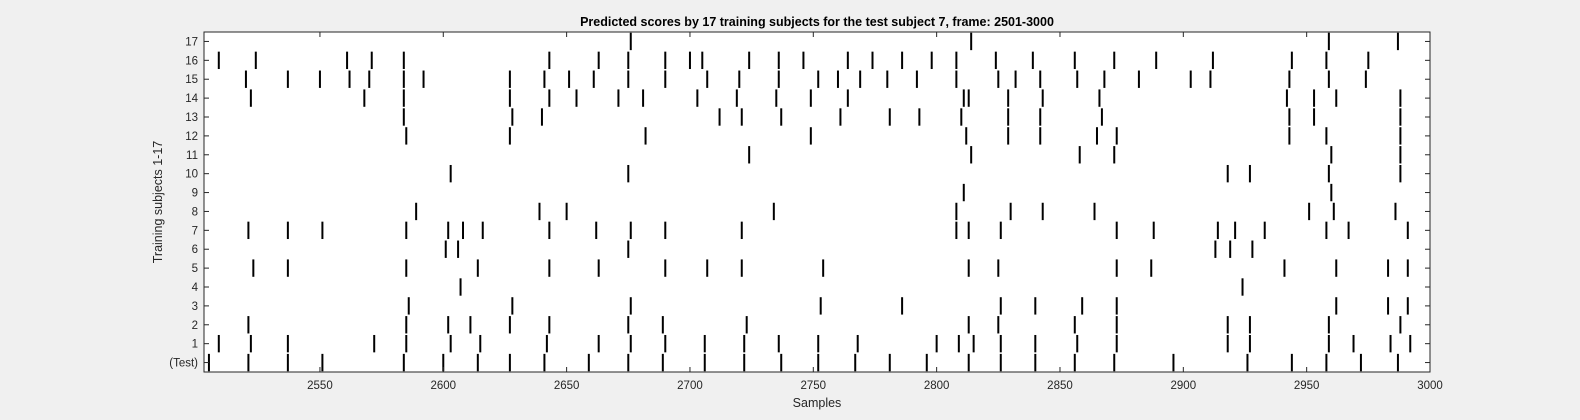  What do you see at coordinates (191, 175) in the screenshot?
I see `y-tick-label: 10` at bounding box center [191, 175].